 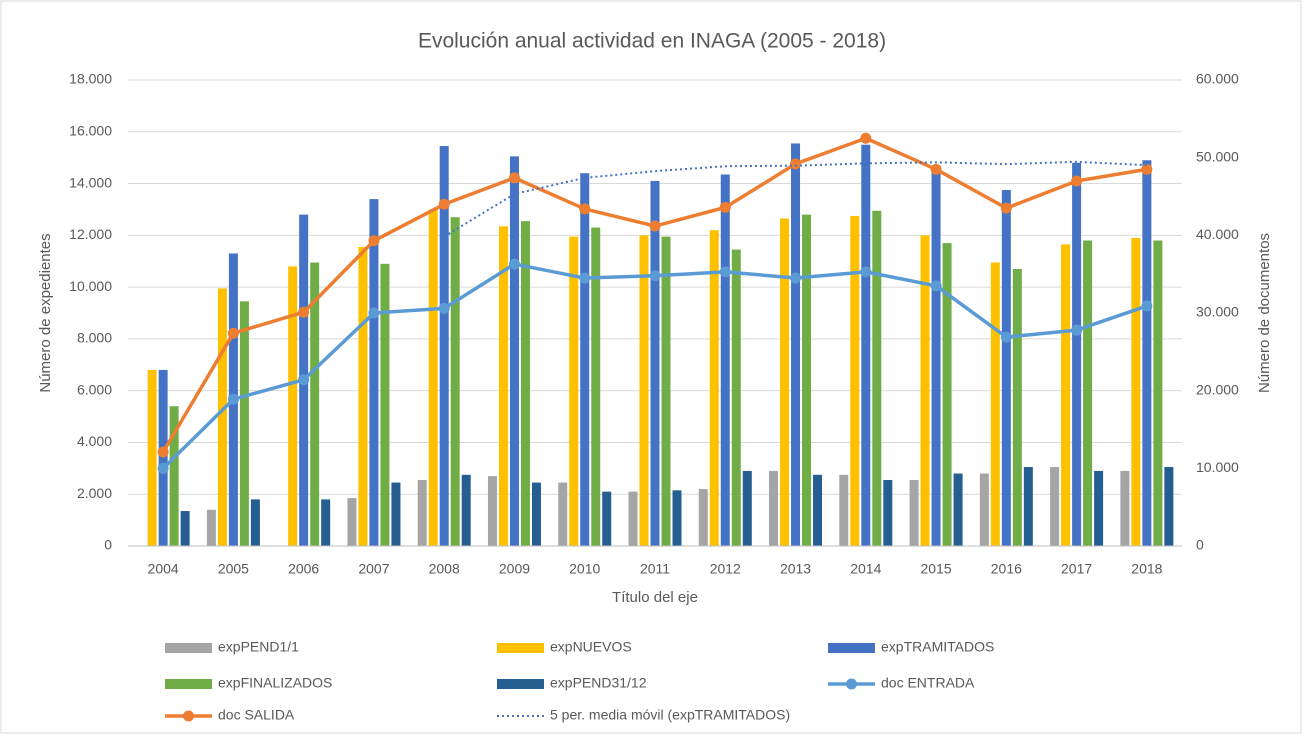 I want to click on x-tick-label: 2015, so click(x=935, y=569).